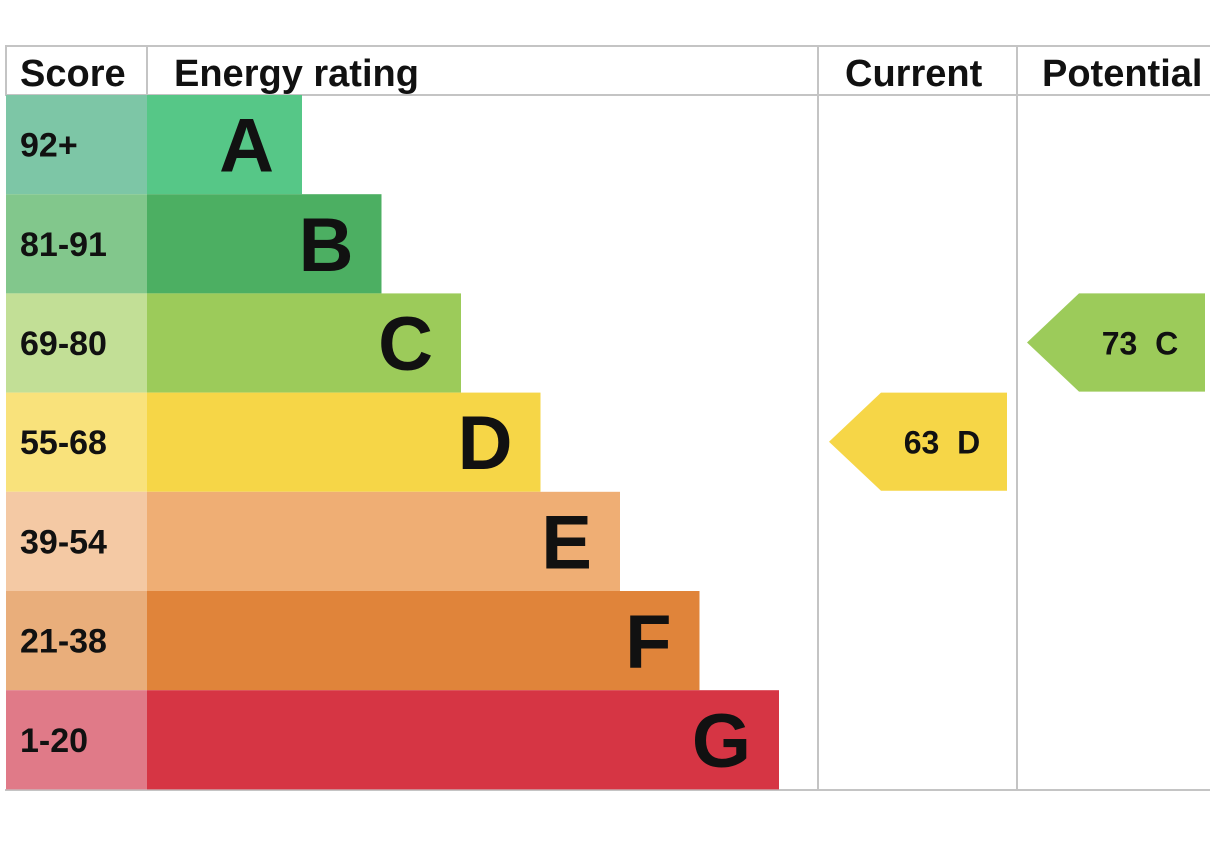 The width and height of the screenshot is (1210, 856). I want to click on header-potential: Potential, so click(1122, 74).